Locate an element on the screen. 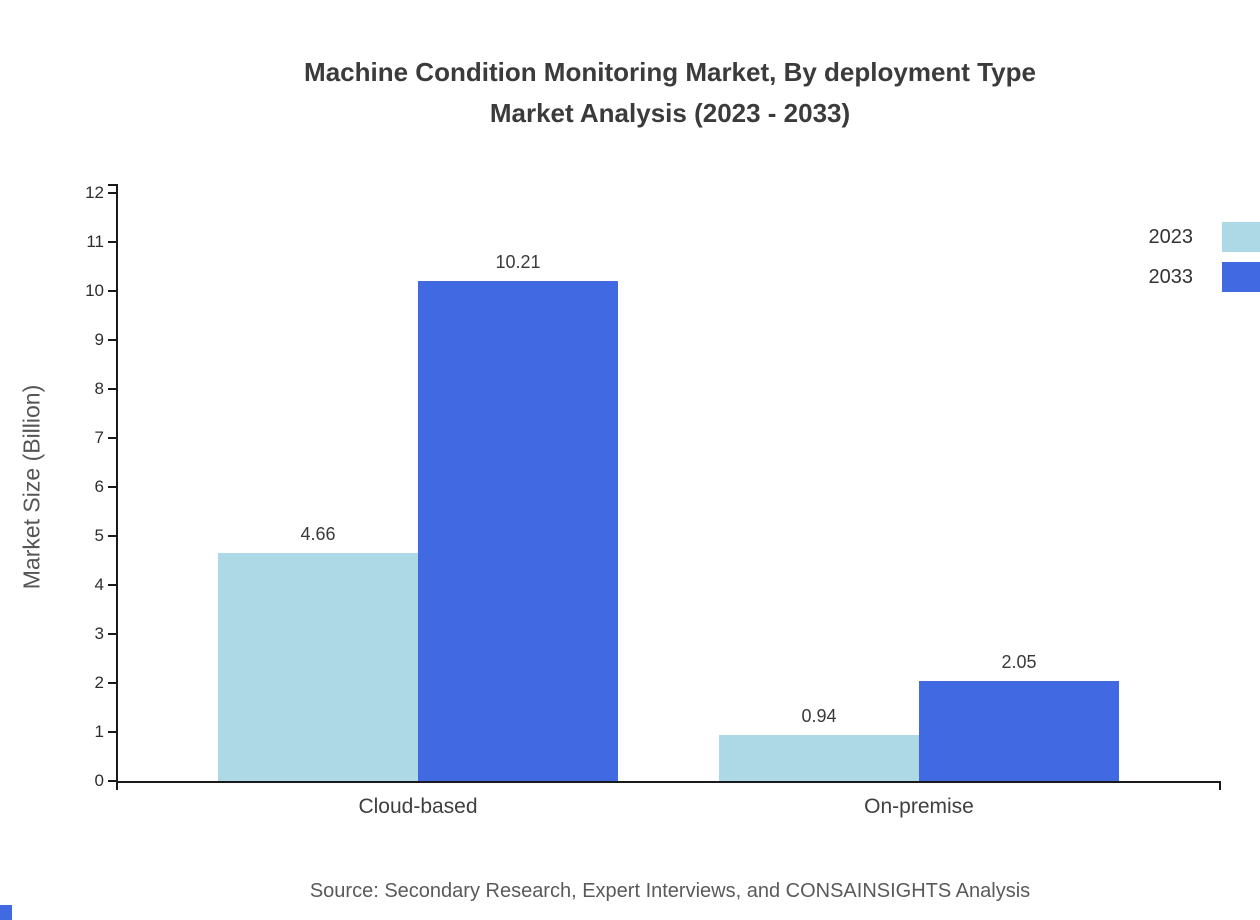  y-tick-label: 4 is located at coordinates (99, 584).